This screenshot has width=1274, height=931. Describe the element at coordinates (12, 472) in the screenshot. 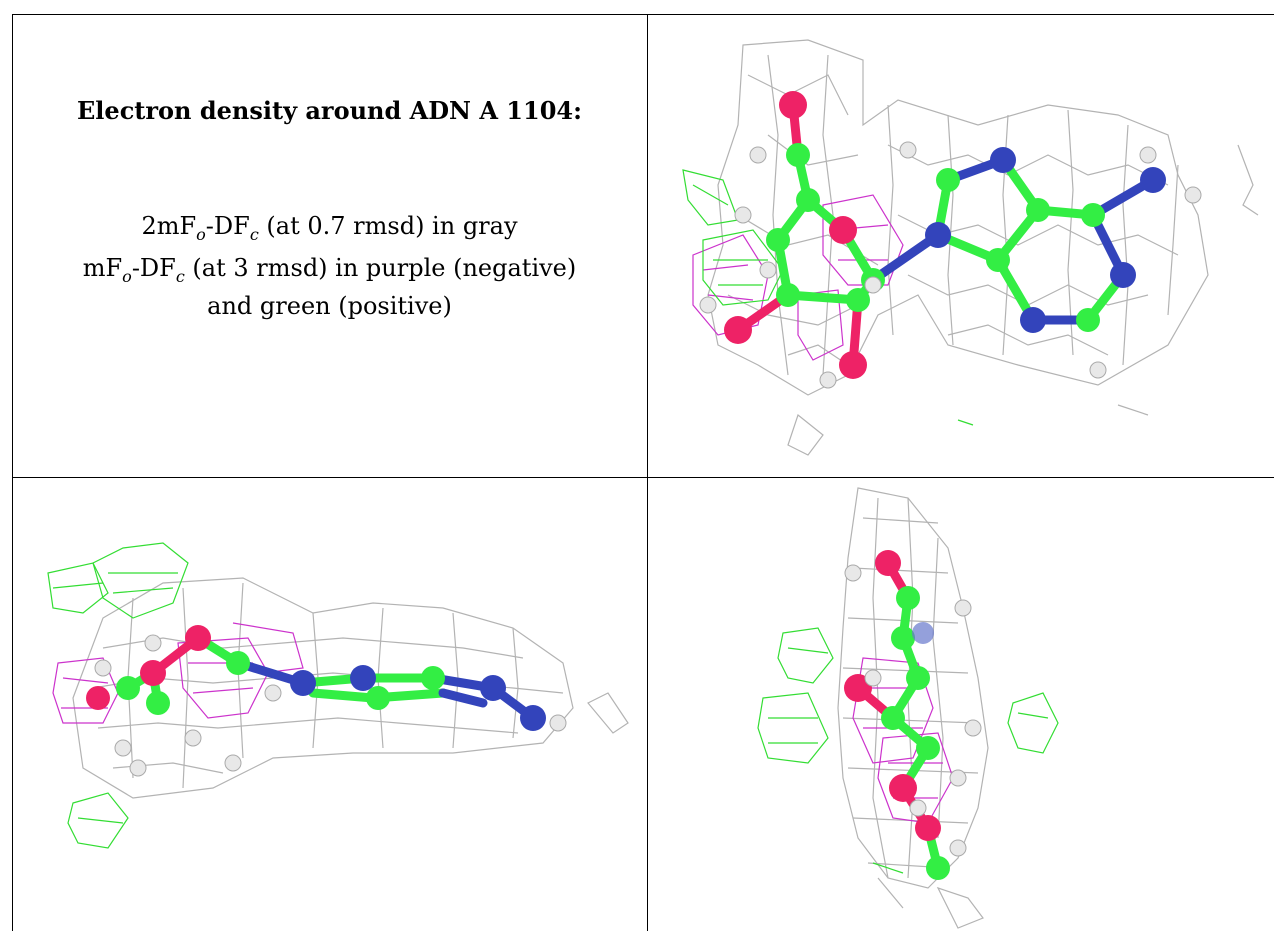

I see `border-left` at that location.